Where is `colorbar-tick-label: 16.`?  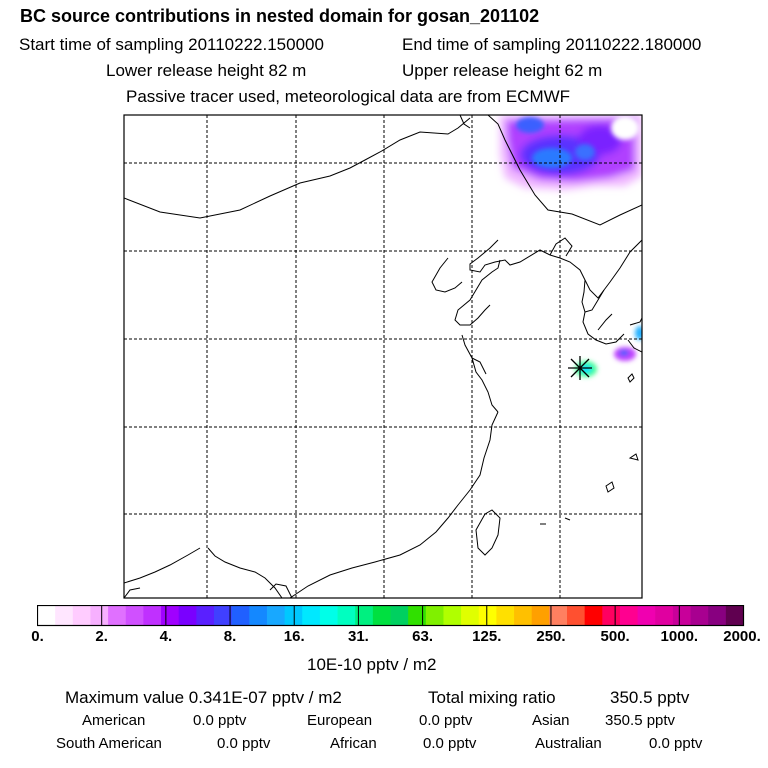
colorbar-tick-label: 16. is located at coordinates (294, 636).